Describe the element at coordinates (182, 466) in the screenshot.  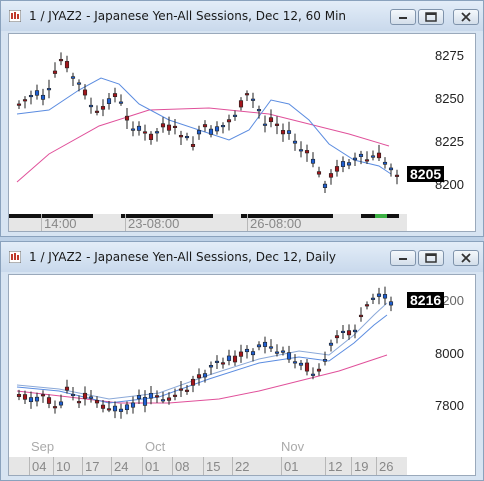
I see `day-label: 08` at that location.